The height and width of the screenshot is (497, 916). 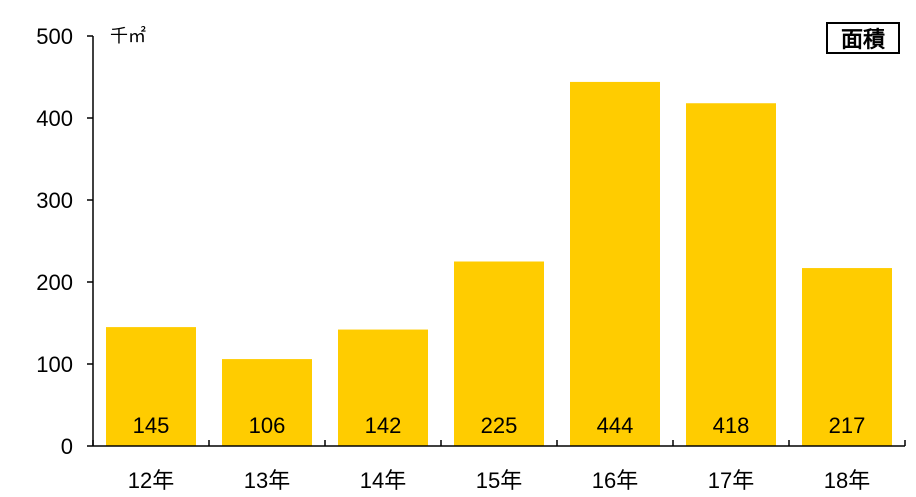 I want to click on bar-value-label: 217, so click(x=847, y=425).